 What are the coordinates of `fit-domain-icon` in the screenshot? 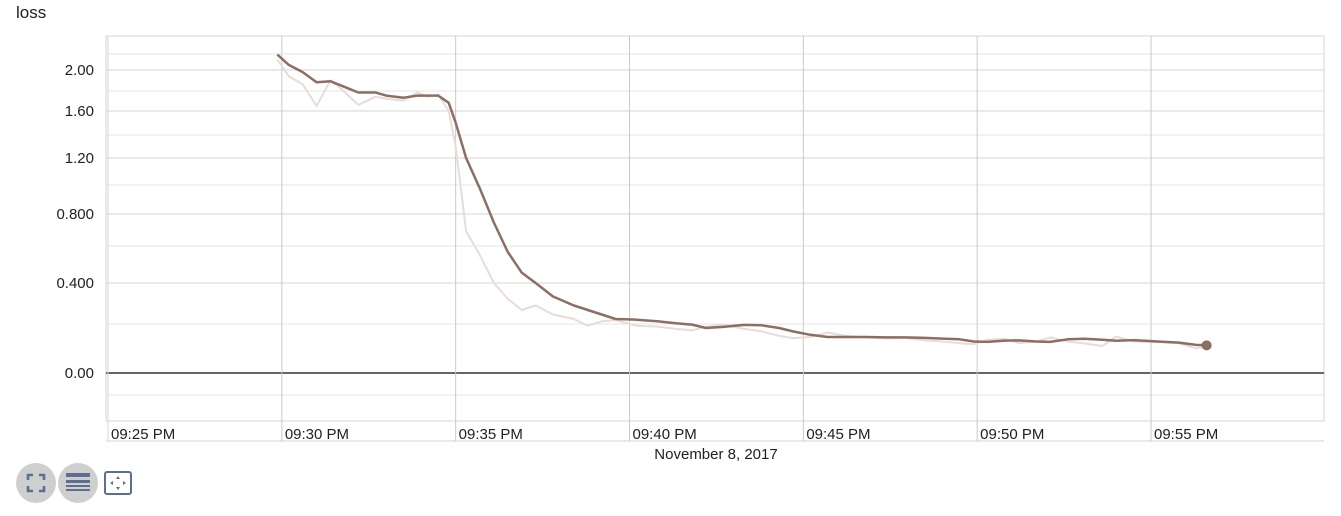 It's located at (118, 483).